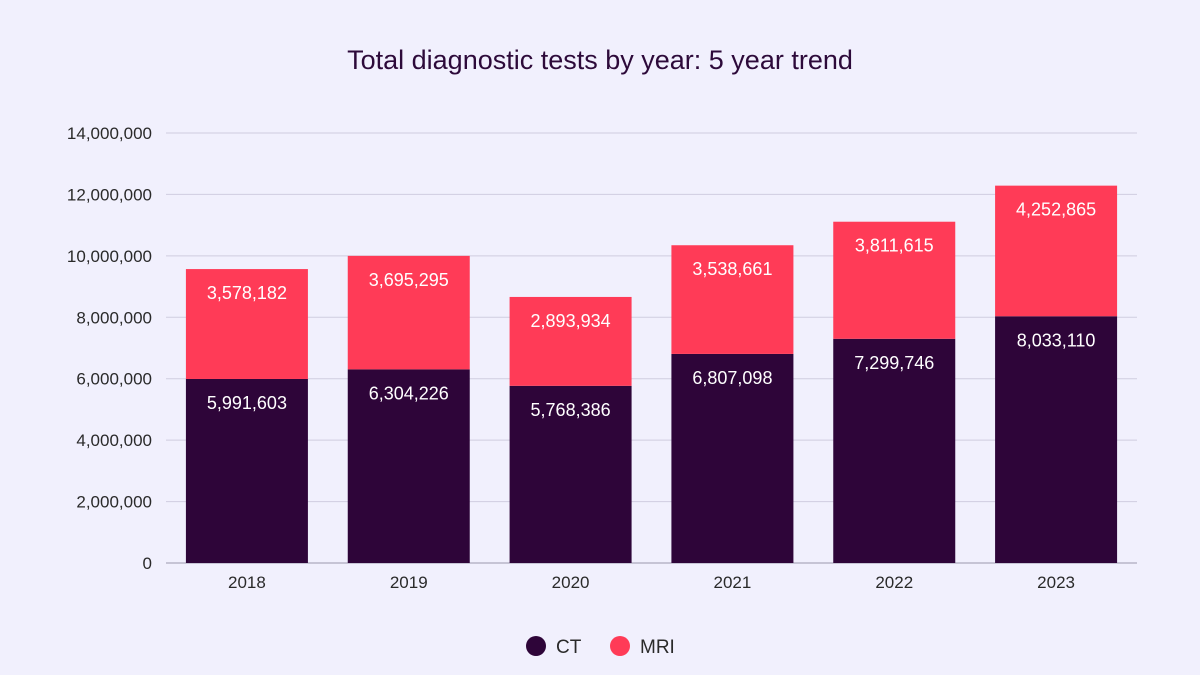 The width and height of the screenshot is (1200, 675). What do you see at coordinates (409, 393) in the screenshot?
I see `data-label-ct-2019: 6,304,226` at bounding box center [409, 393].